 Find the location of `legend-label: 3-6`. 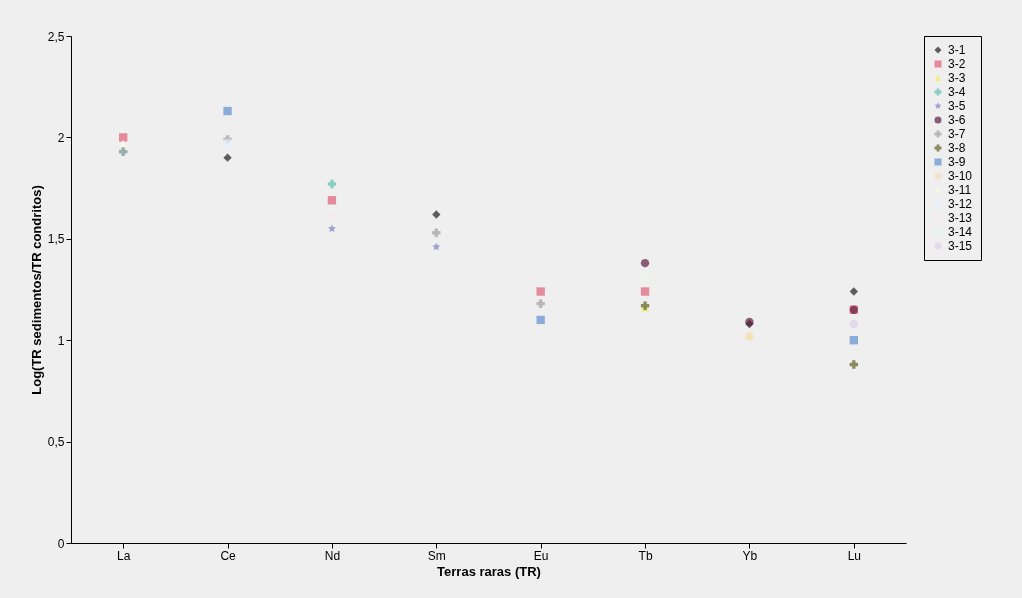

legend-label: 3-6 is located at coordinates (957, 120).